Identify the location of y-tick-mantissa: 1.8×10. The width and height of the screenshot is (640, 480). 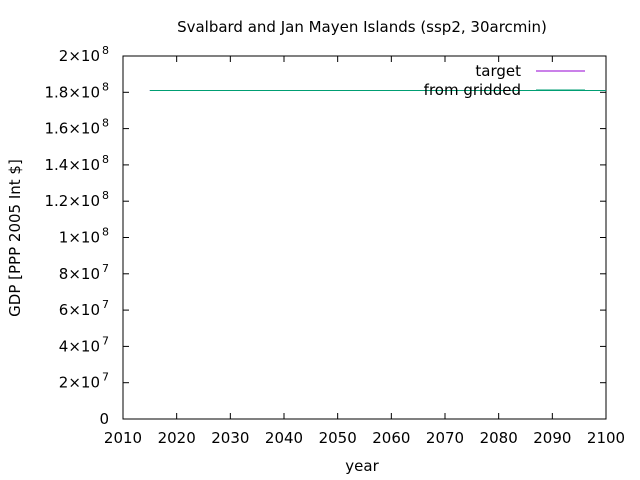
(72, 92).